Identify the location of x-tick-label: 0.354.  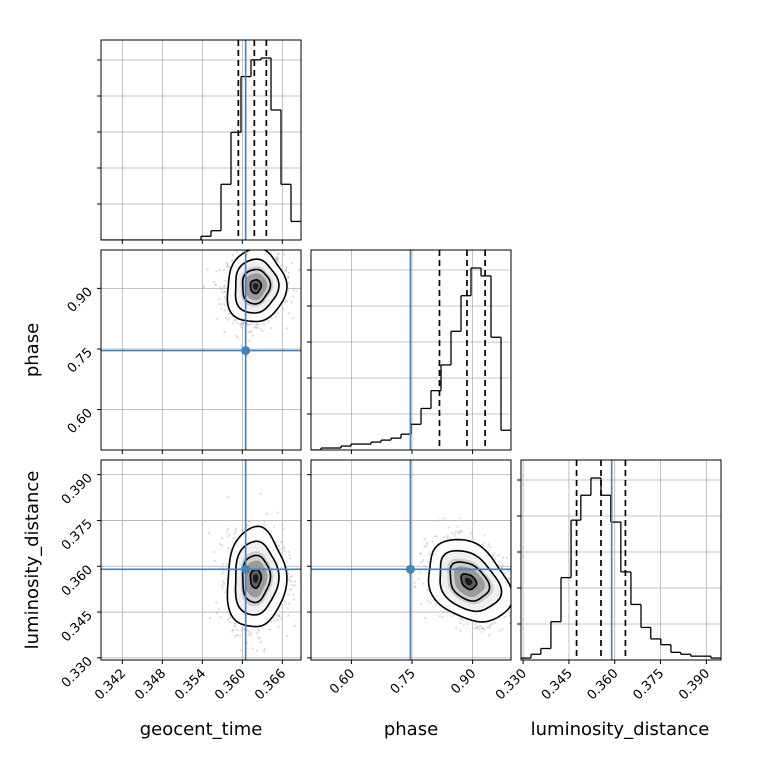
(190, 684).